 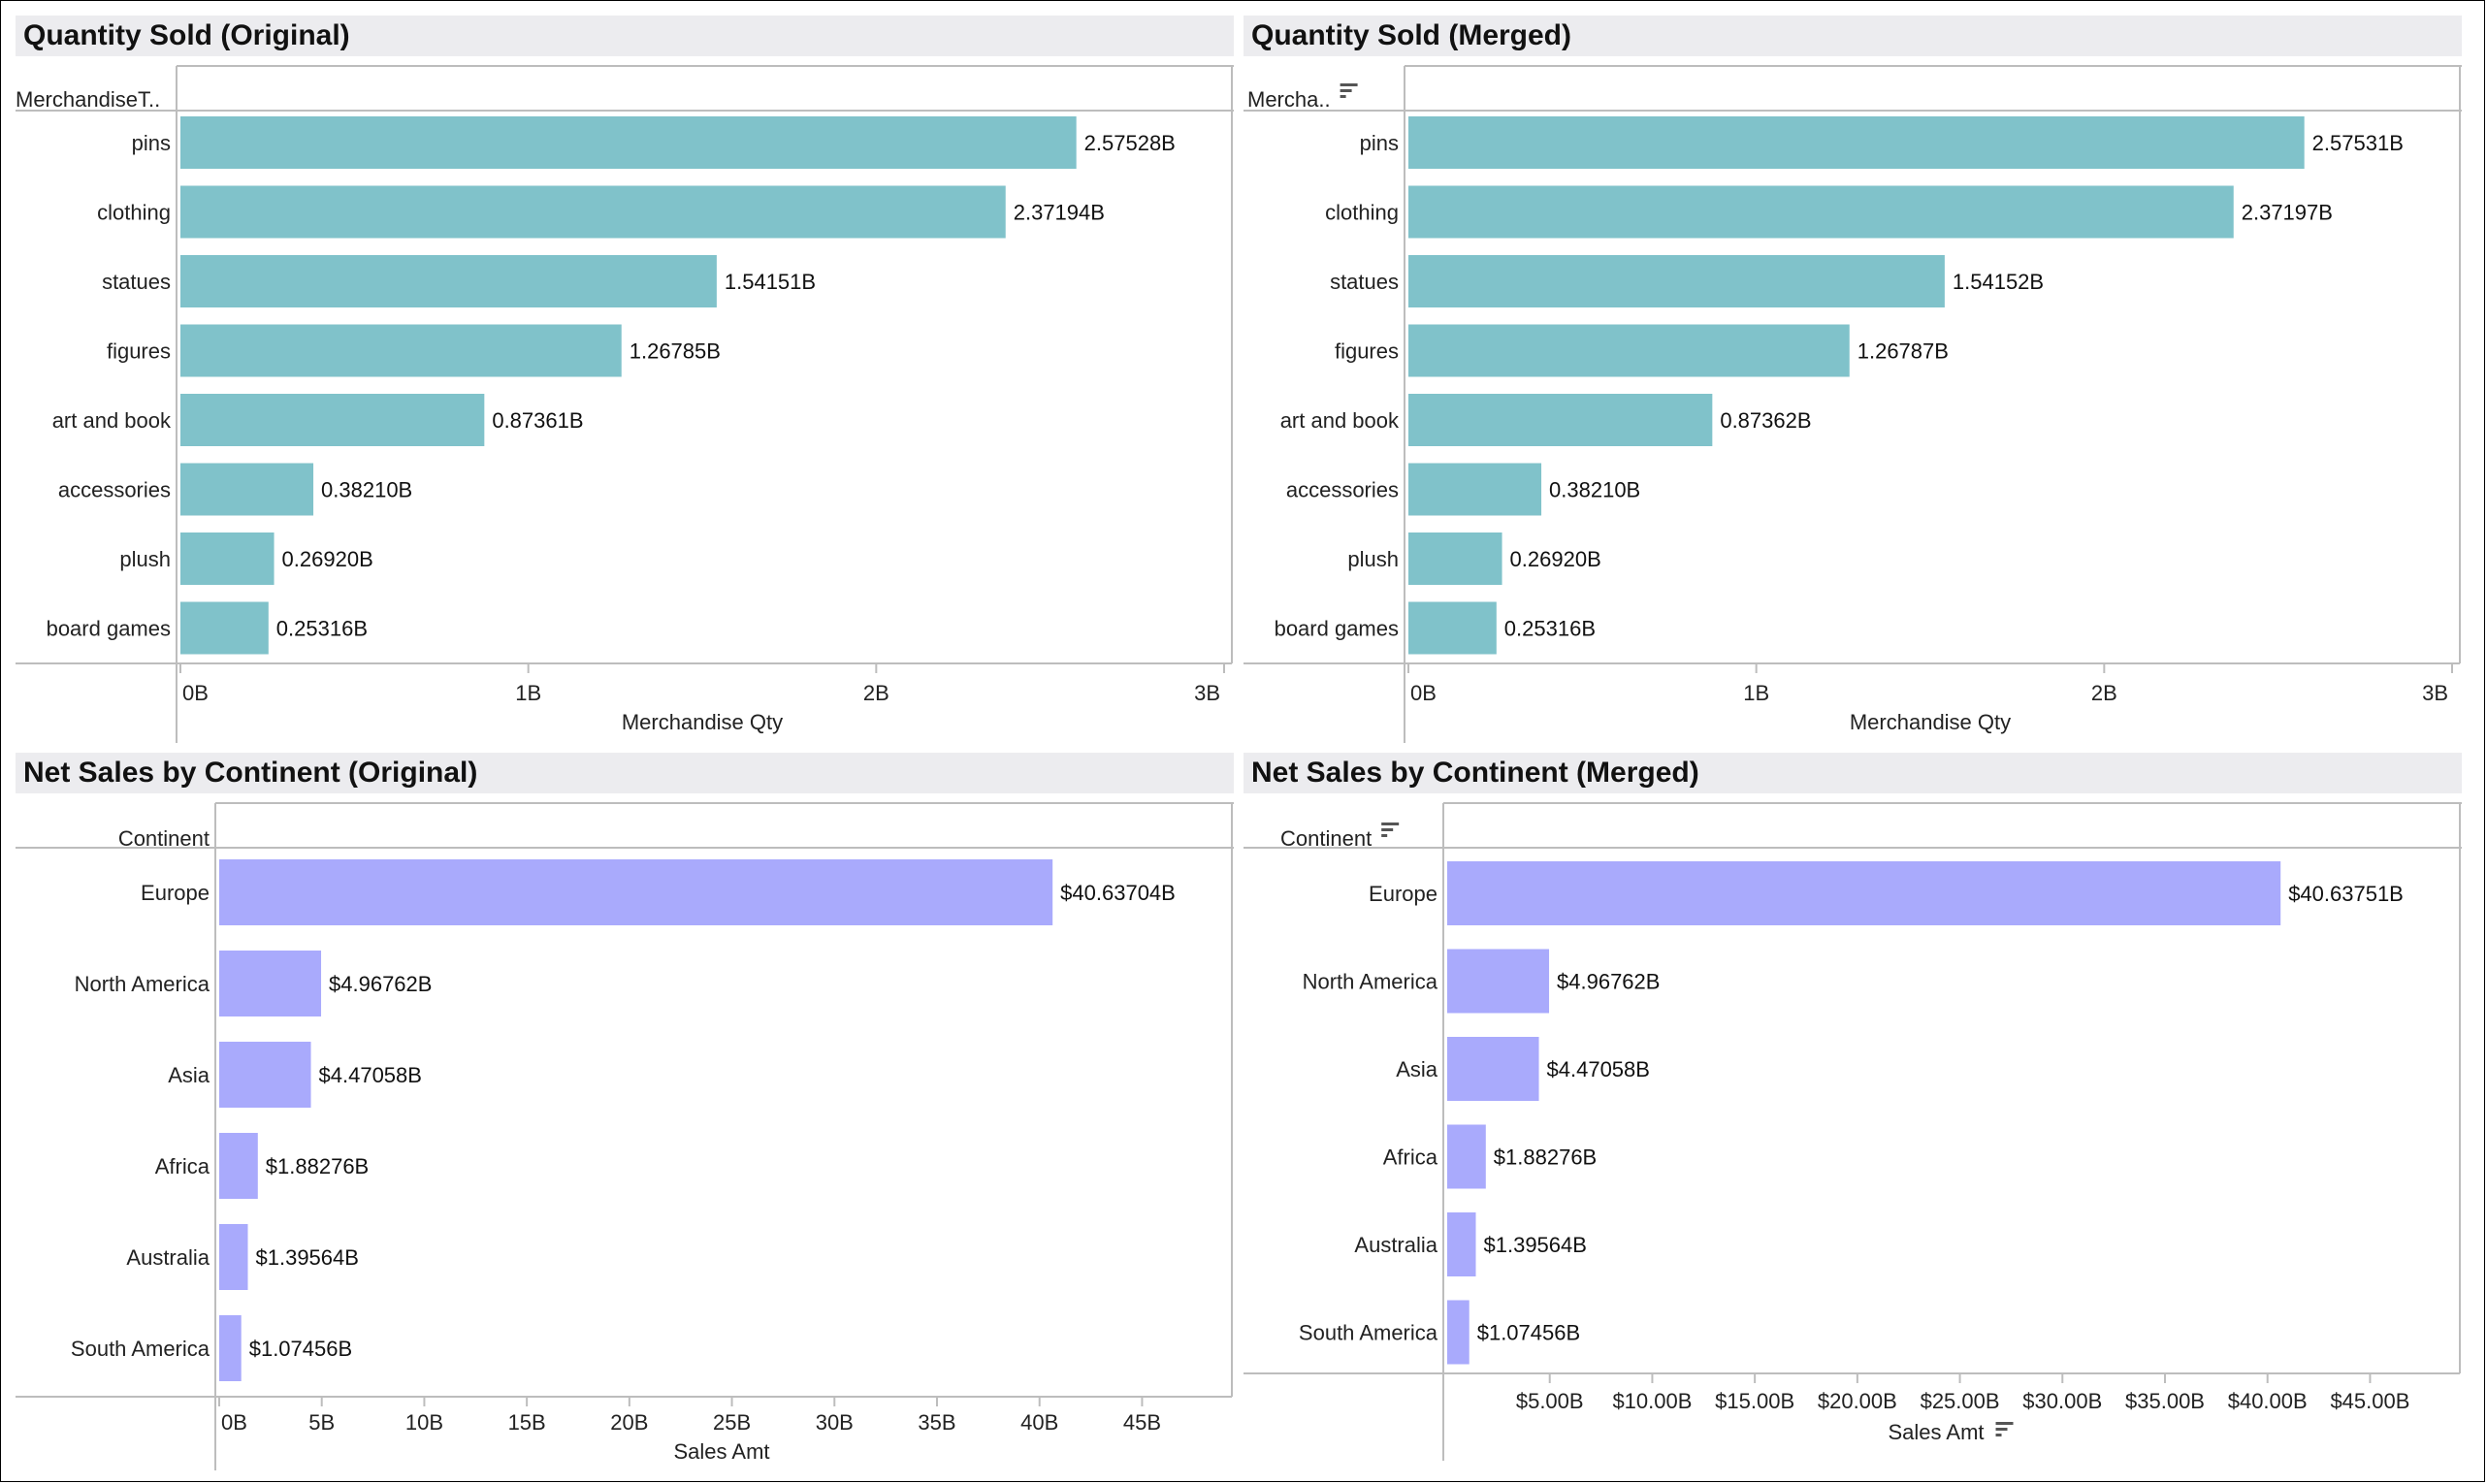 What do you see at coordinates (1529, 1333) in the screenshot?
I see `value-label: $1.07456B` at bounding box center [1529, 1333].